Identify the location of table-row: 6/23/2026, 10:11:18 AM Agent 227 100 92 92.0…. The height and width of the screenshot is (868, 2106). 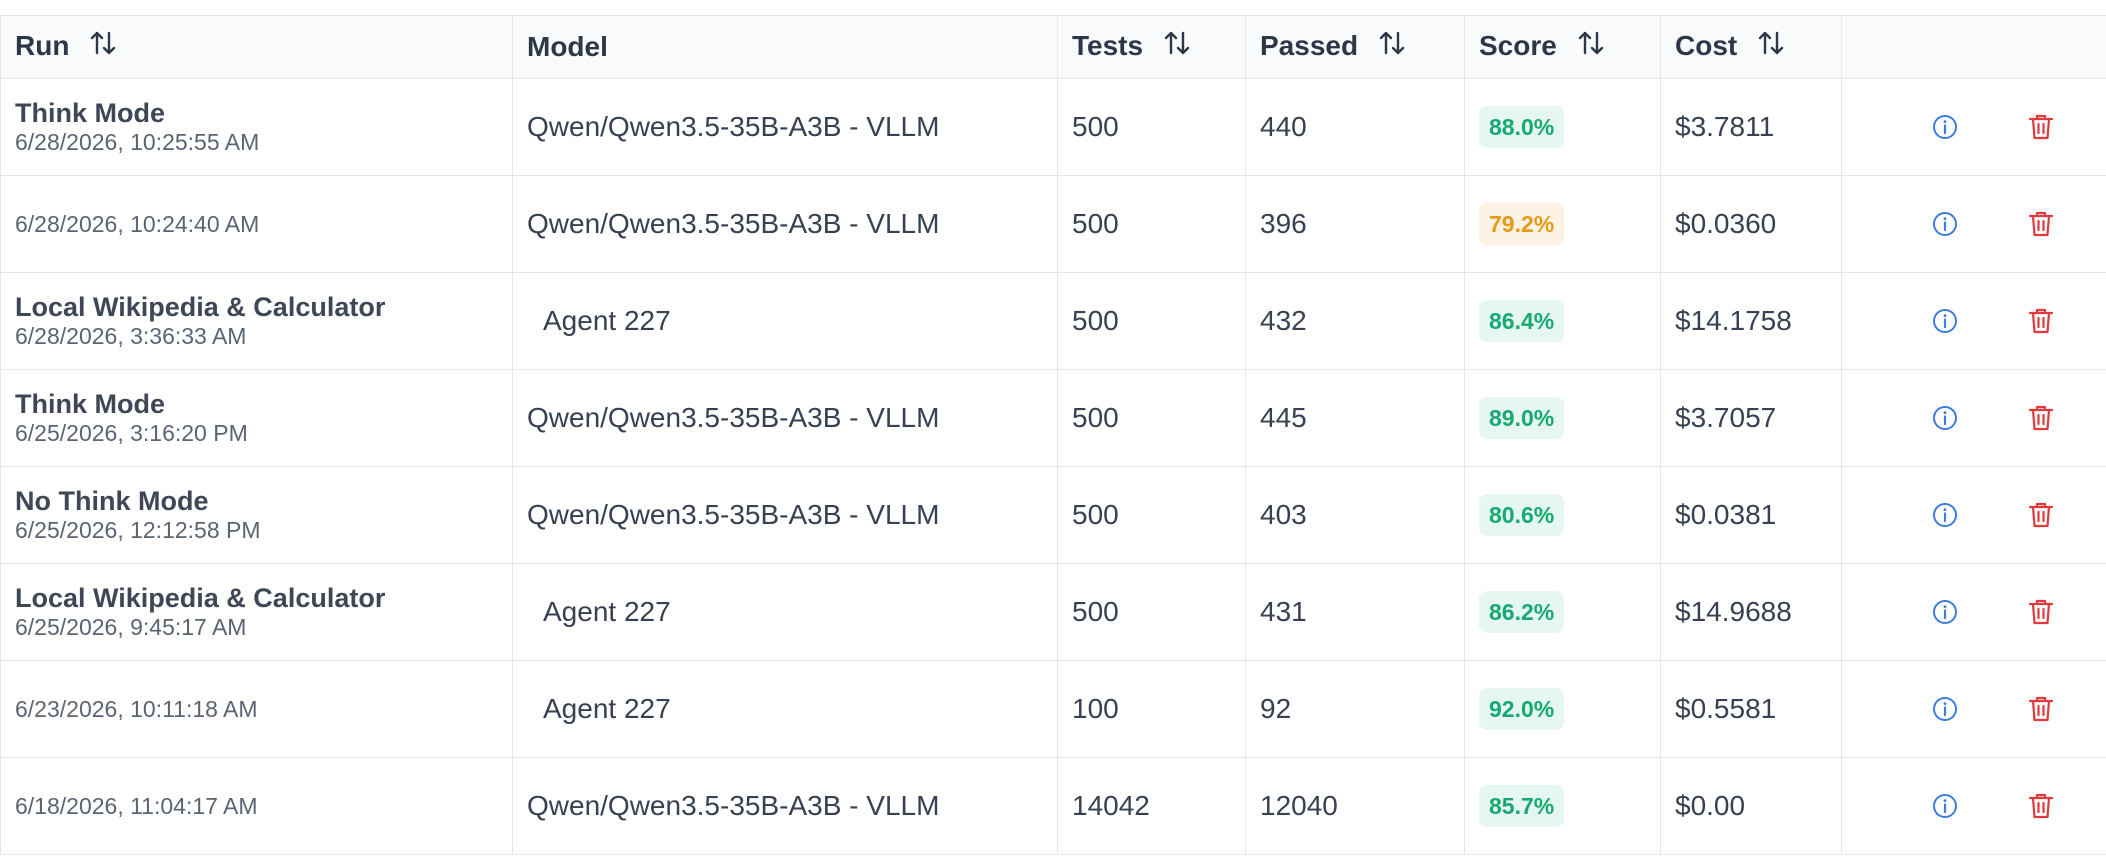
(1053, 709).